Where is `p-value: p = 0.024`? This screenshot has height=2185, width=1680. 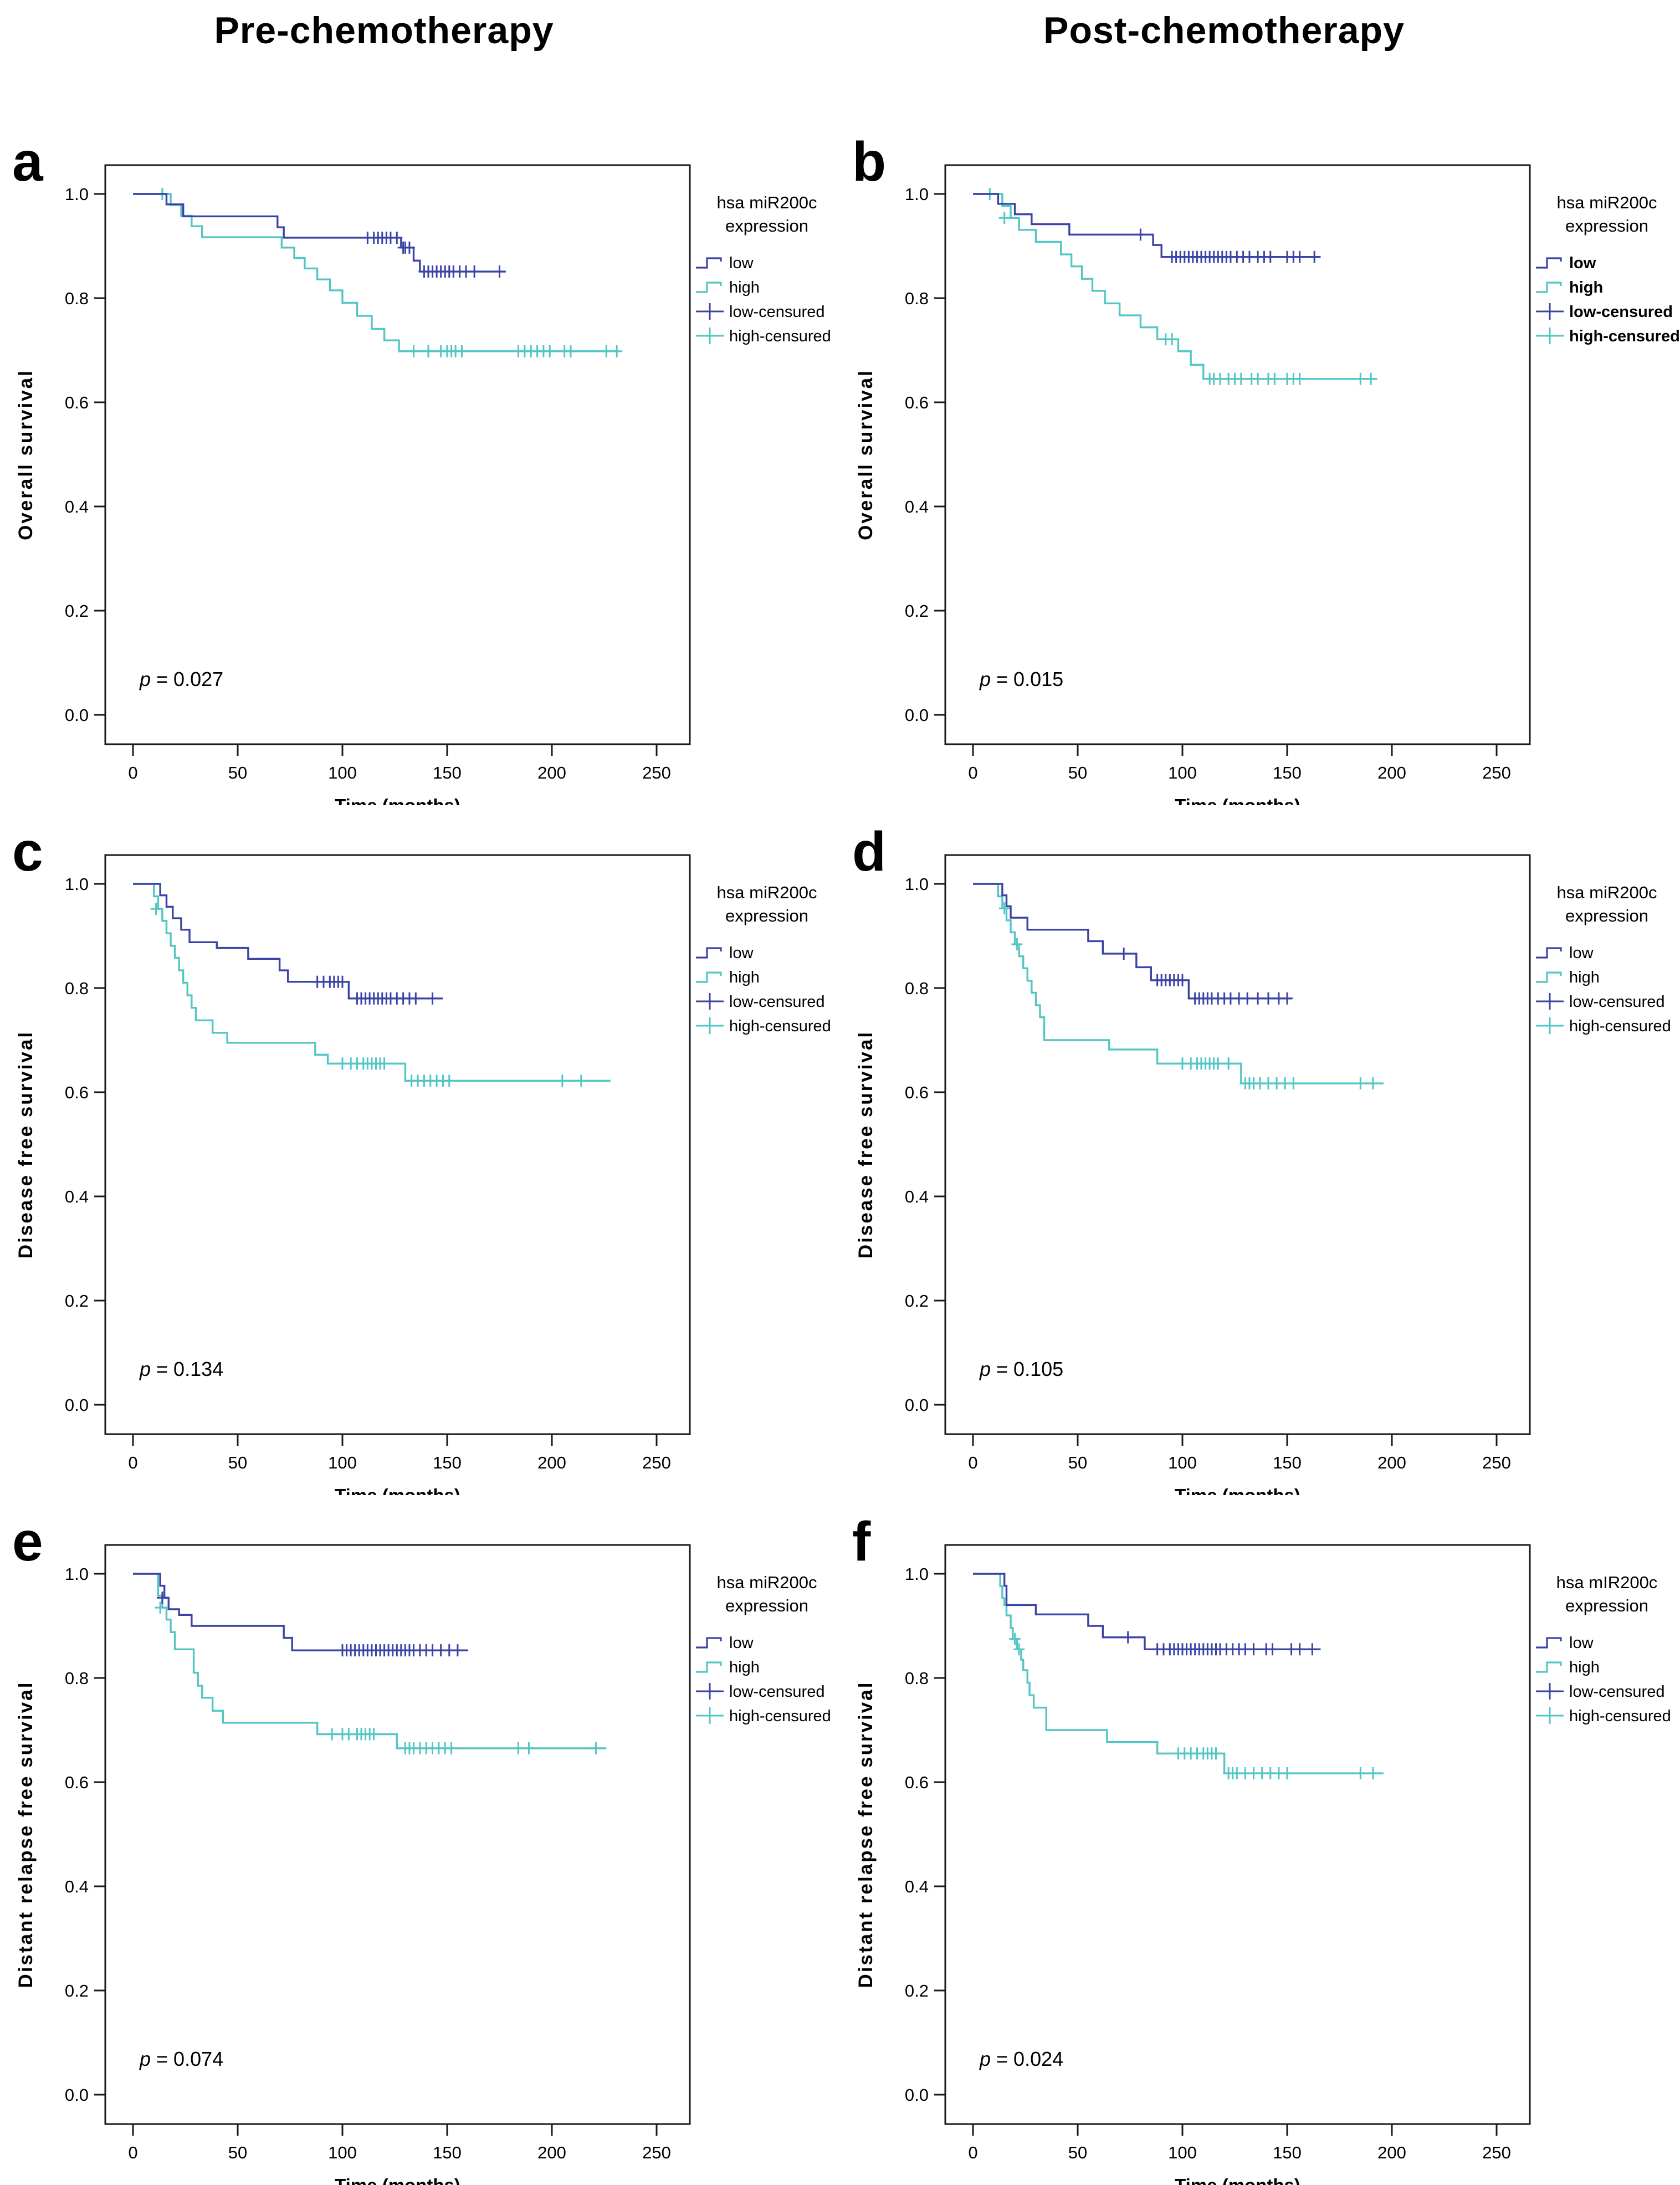 p-value: p = 0.024 is located at coordinates (1021, 2059).